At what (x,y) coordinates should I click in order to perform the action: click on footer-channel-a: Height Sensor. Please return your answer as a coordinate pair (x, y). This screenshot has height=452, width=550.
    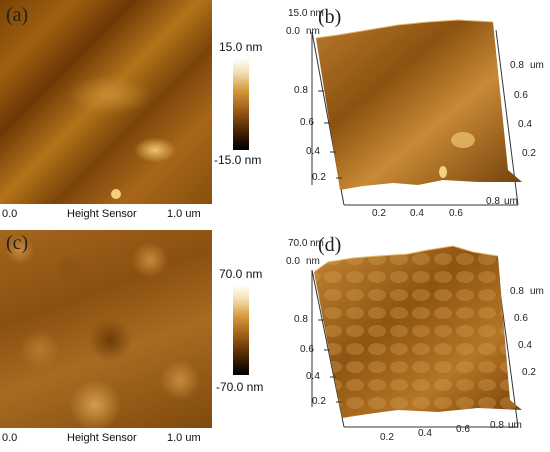
    Looking at the image, I should click on (102, 214).